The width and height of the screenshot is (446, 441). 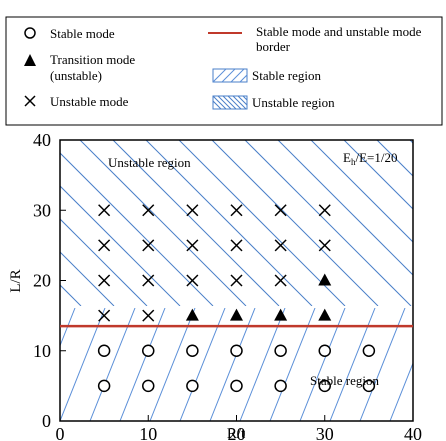 I want to click on x-tick-label: 0, so click(x=60, y=432).